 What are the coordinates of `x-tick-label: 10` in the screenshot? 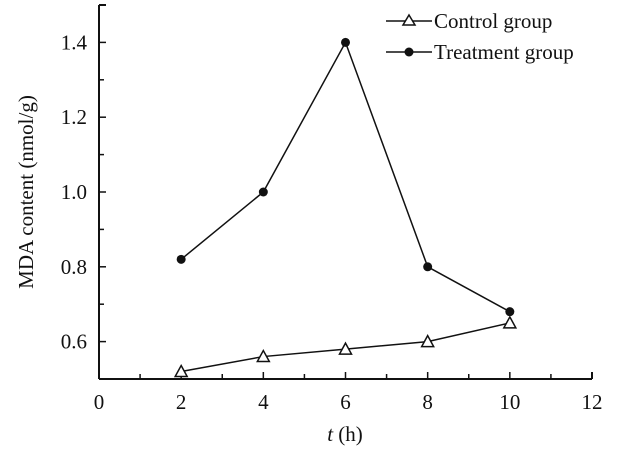 It's located at (509, 402).